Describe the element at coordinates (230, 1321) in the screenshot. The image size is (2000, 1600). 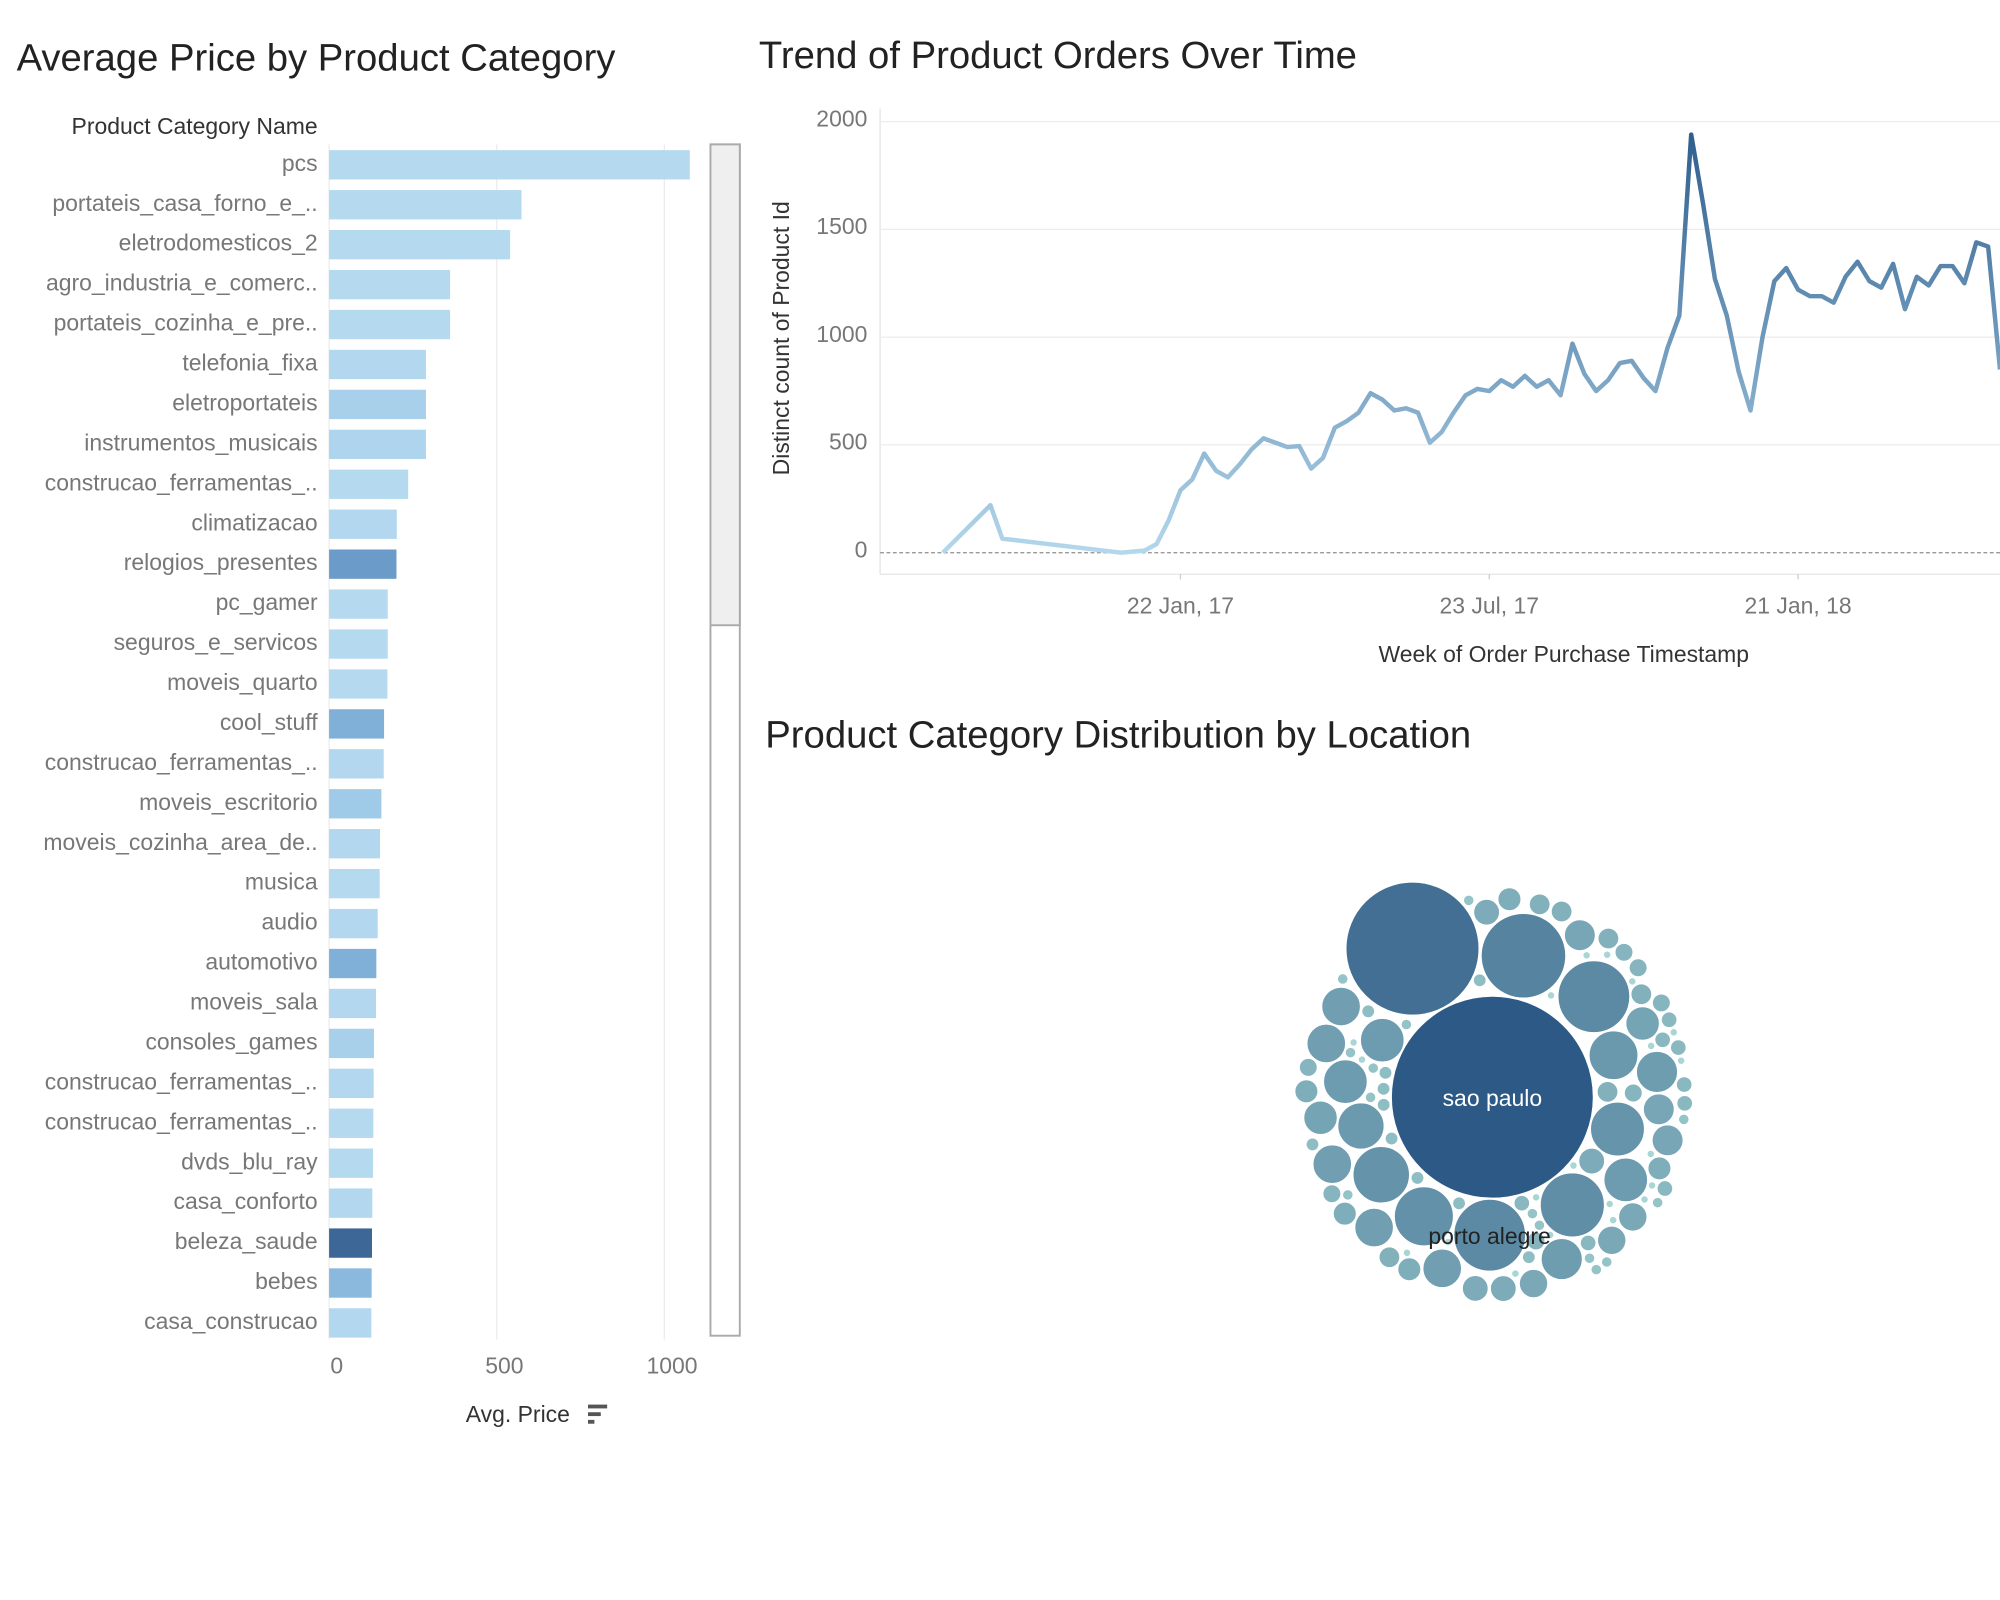
I see `category-label: casa_construcao` at that location.